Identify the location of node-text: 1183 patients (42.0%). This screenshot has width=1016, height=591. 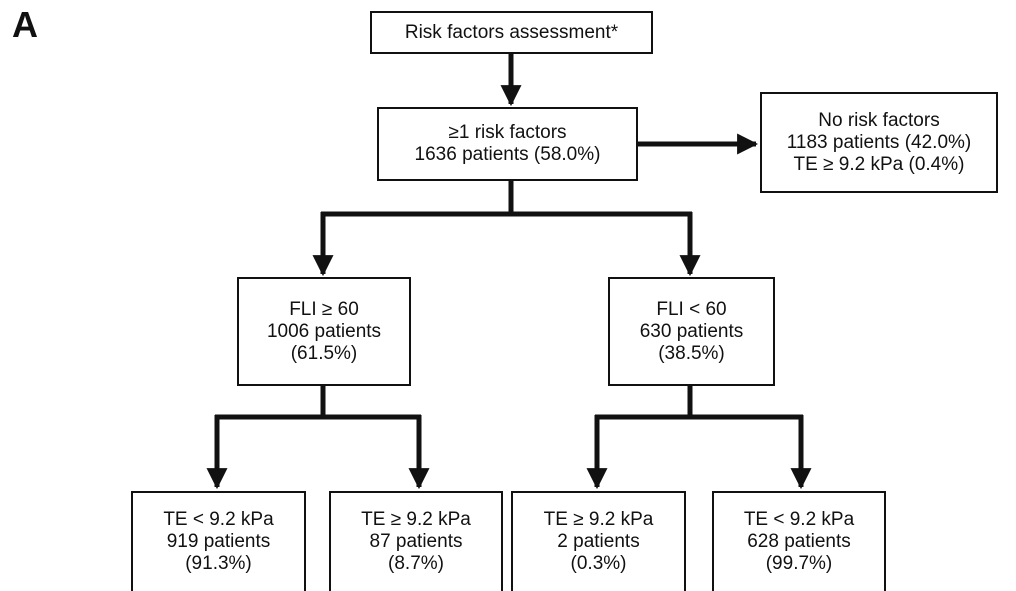
(879, 142).